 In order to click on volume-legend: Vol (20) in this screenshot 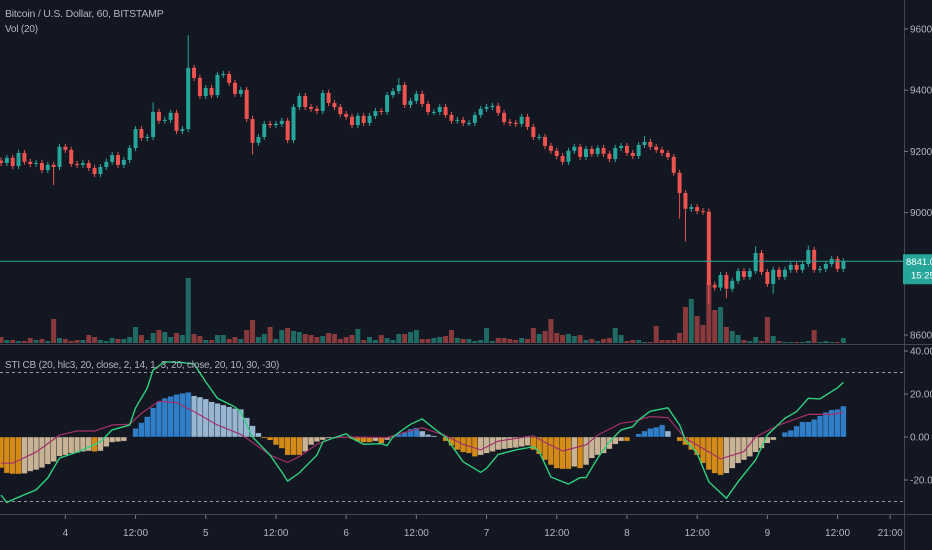, I will do `click(21, 29)`.